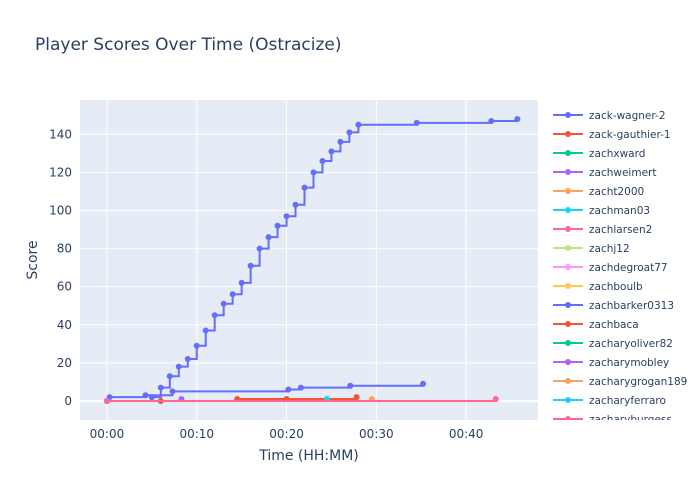 This screenshot has height=500, width=700. I want to click on legend-label: zachbarker0313, so click(631, 306).